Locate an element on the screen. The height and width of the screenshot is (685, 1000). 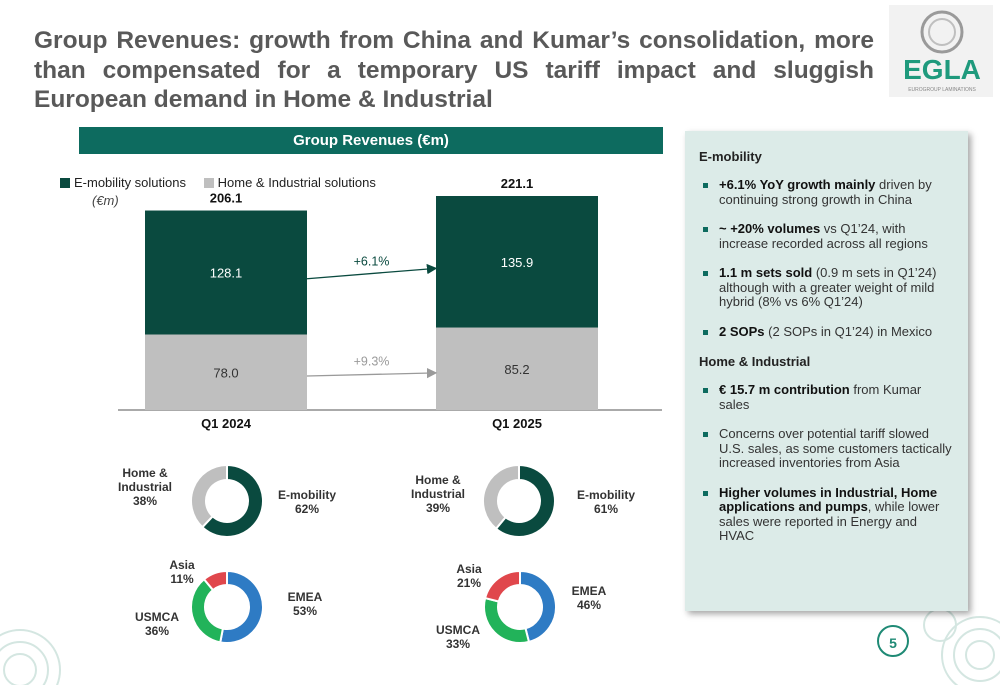
donut-slice-label: 36% is located at coordinates (157, 631).